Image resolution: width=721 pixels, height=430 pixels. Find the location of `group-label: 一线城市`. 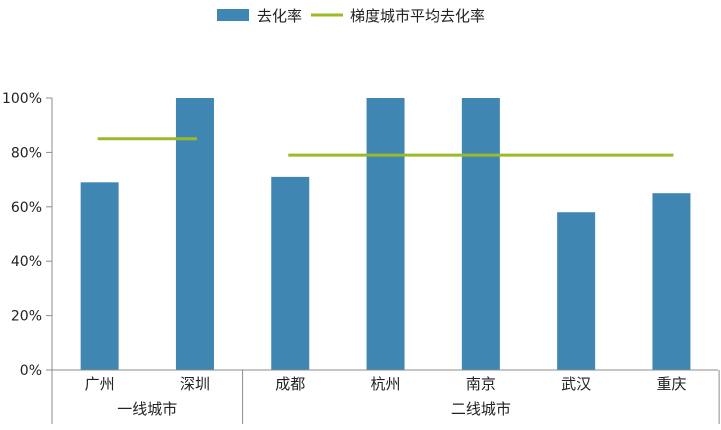

group-label: 一线城市 is located at coordinates (147, 409).